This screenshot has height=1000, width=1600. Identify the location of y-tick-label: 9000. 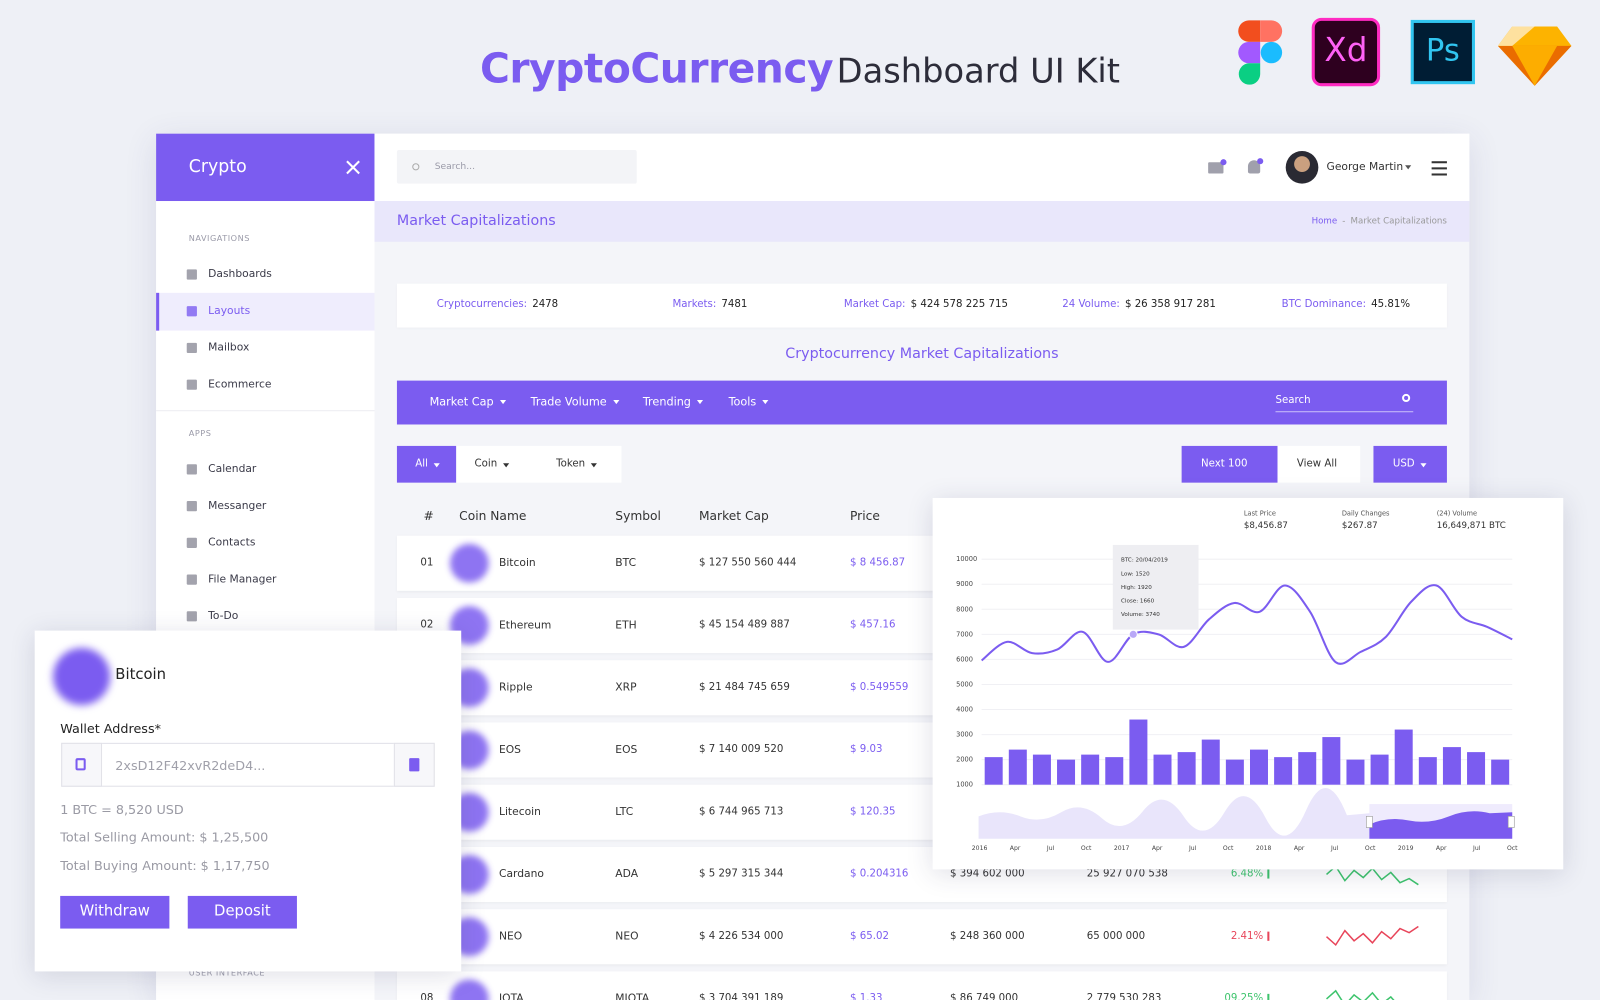
(964, 584).